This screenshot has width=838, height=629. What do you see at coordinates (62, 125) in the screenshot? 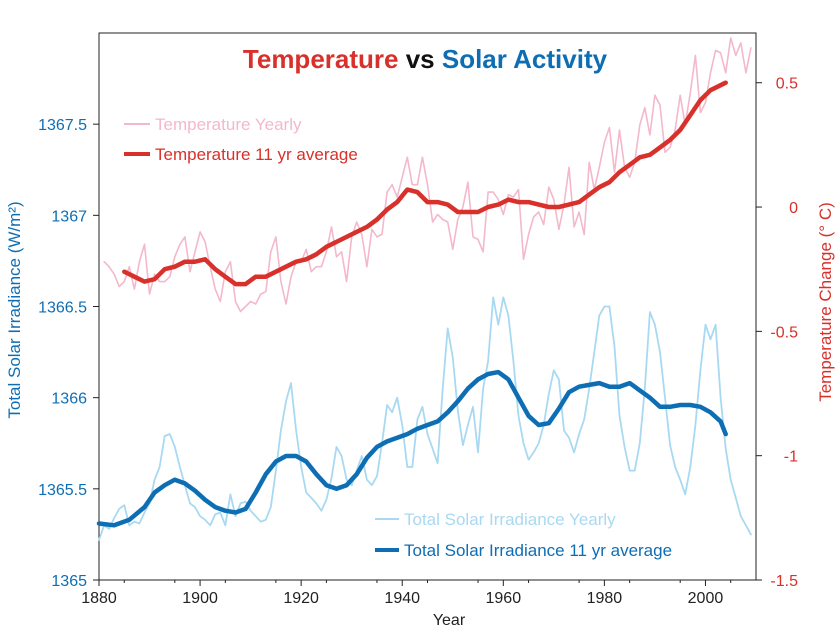
I see `left-tick-label: 1367.5` at bounding box center [62, 125].